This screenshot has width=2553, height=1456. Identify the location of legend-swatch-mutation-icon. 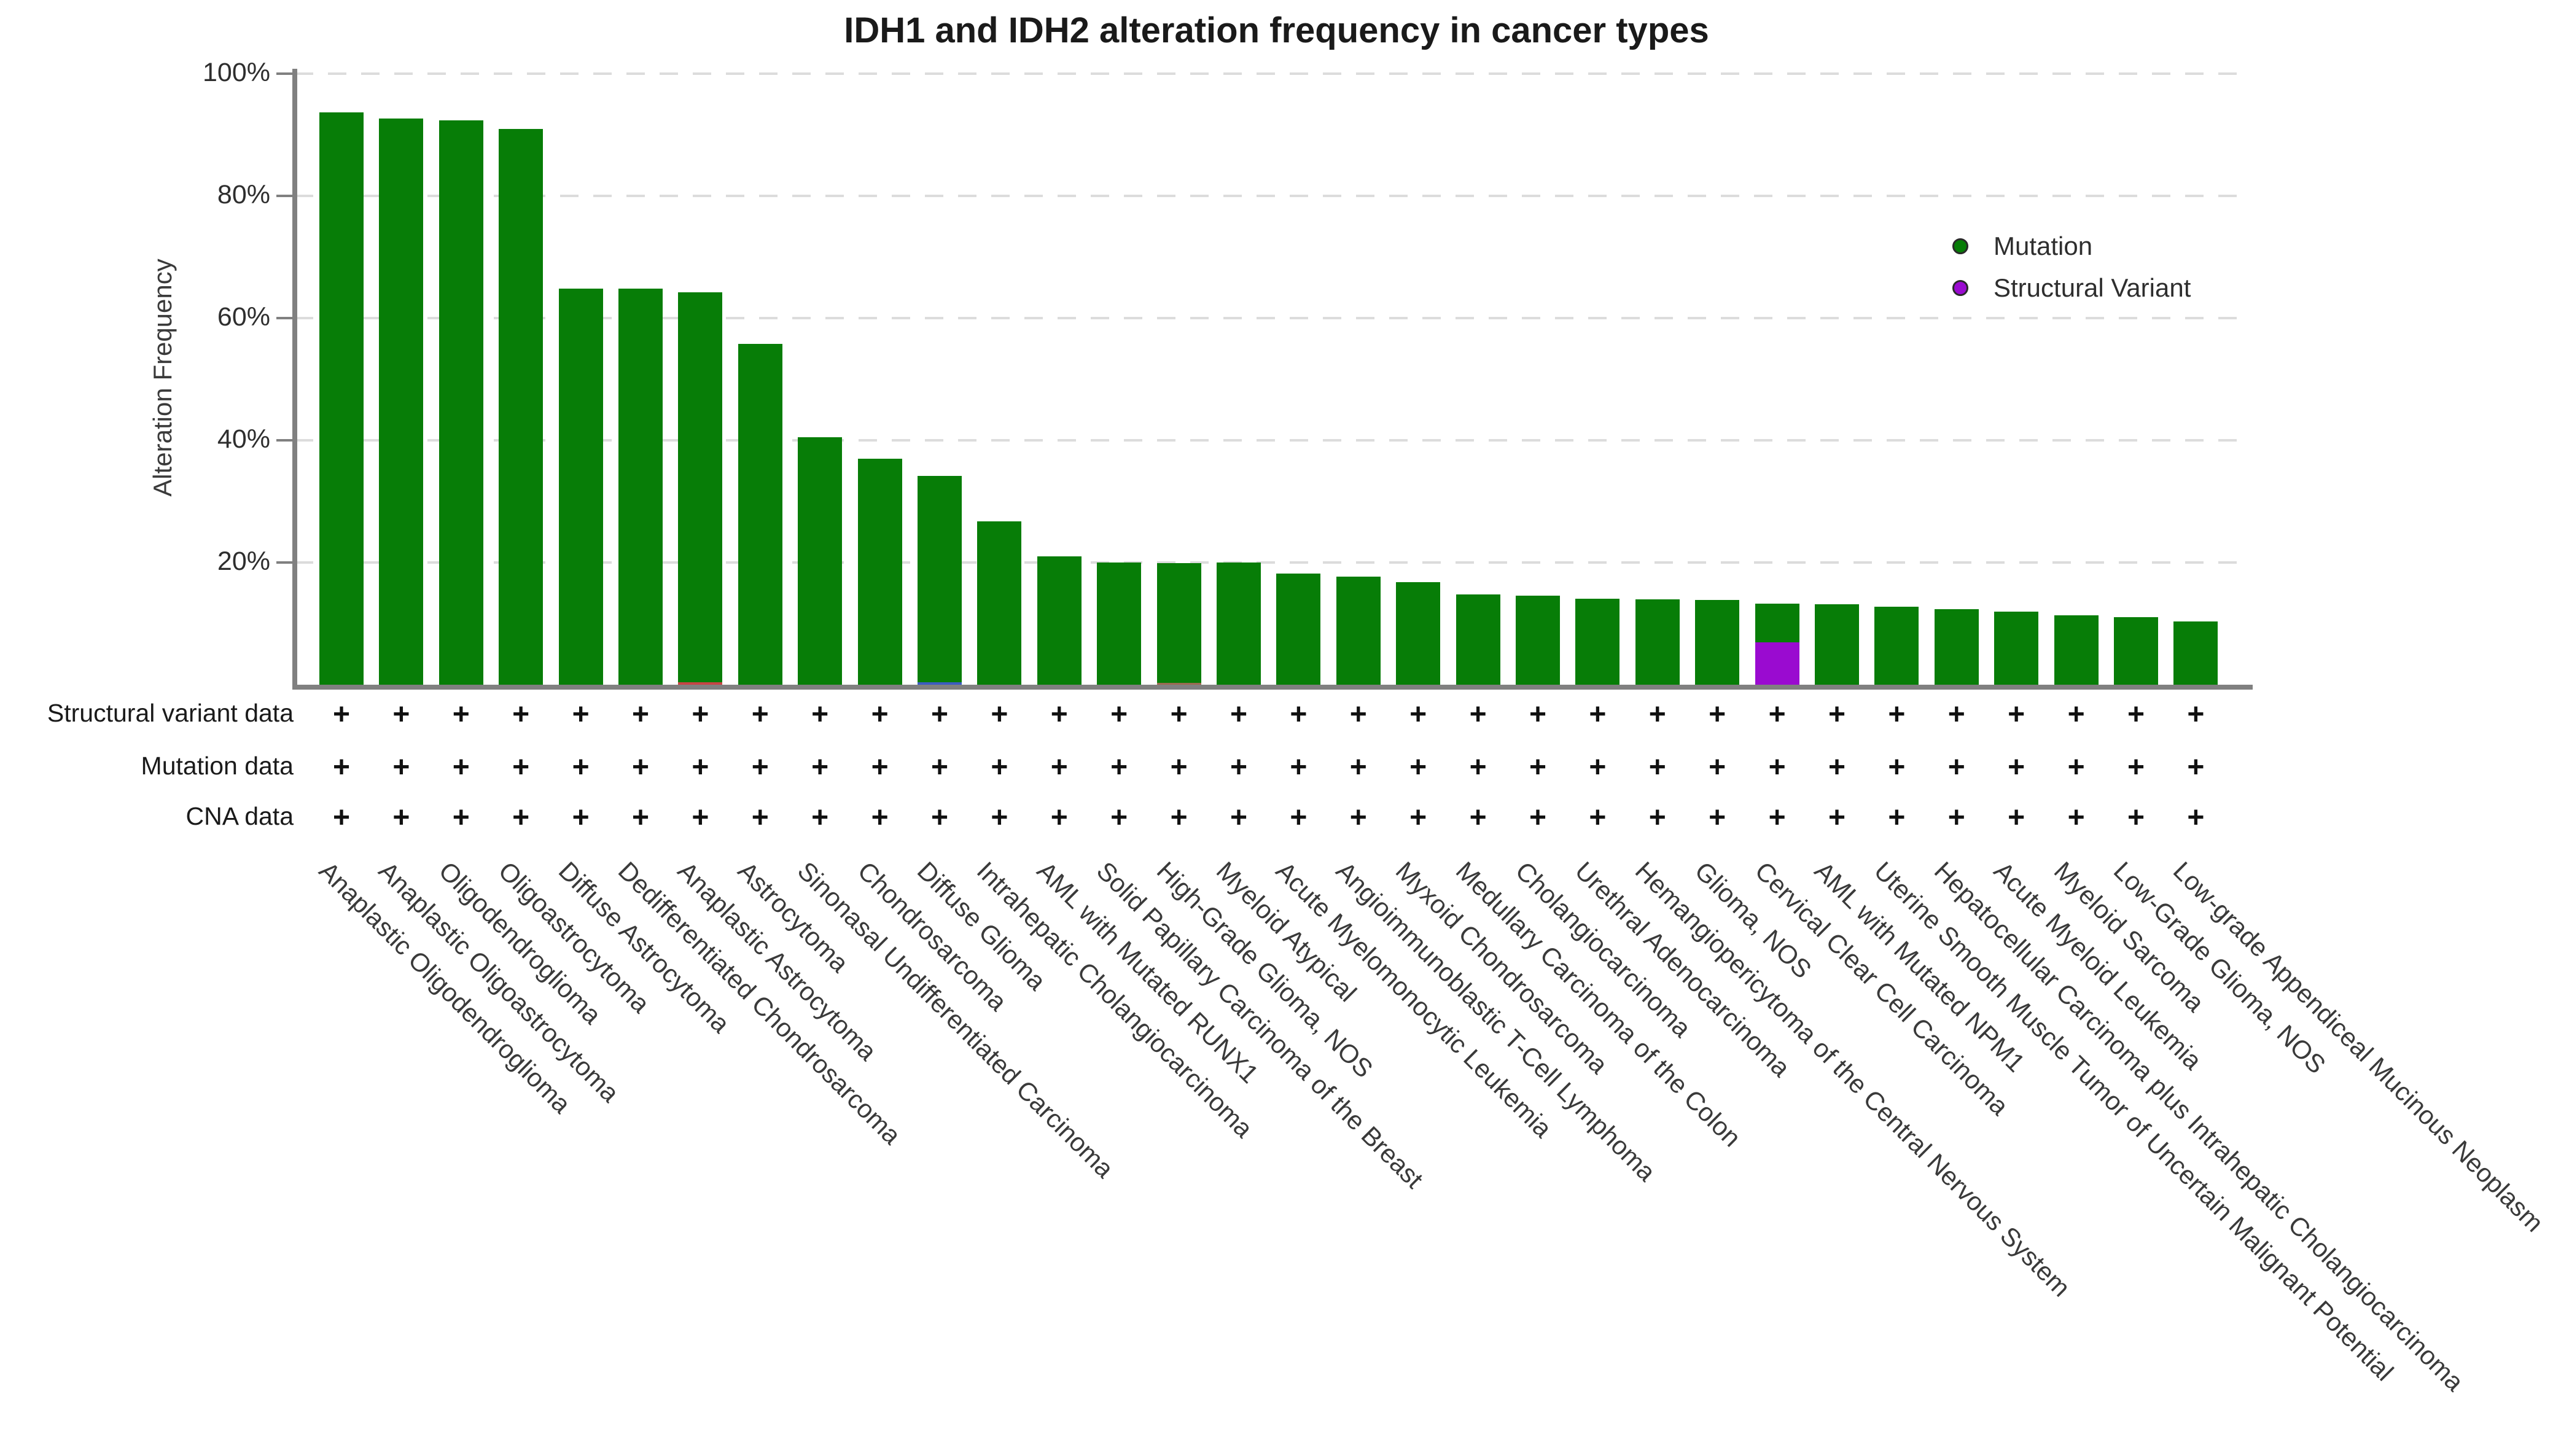
(1960, 246).